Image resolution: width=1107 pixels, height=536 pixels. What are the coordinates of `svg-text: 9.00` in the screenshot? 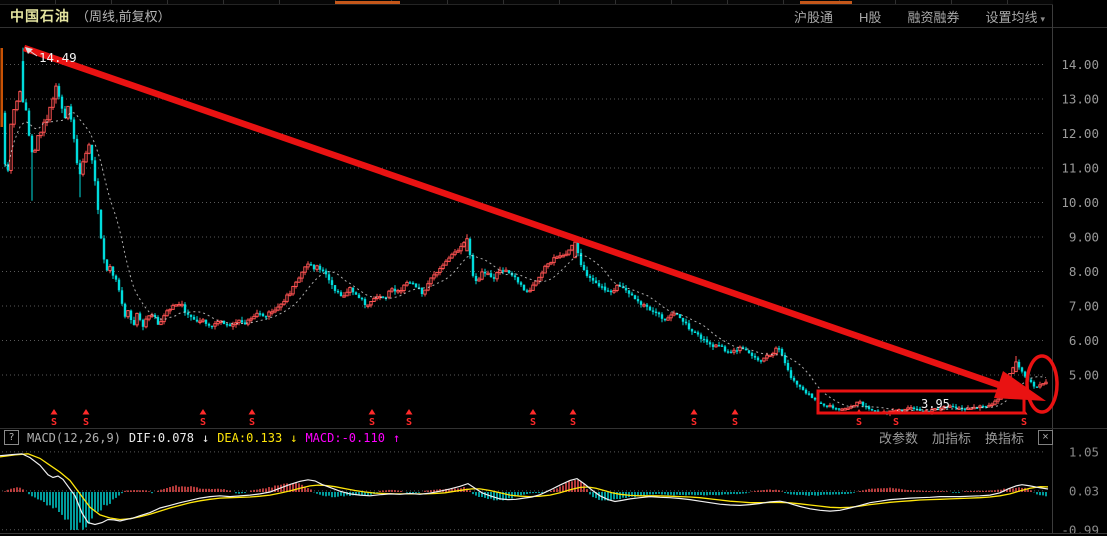 It's located at (1084, 237).